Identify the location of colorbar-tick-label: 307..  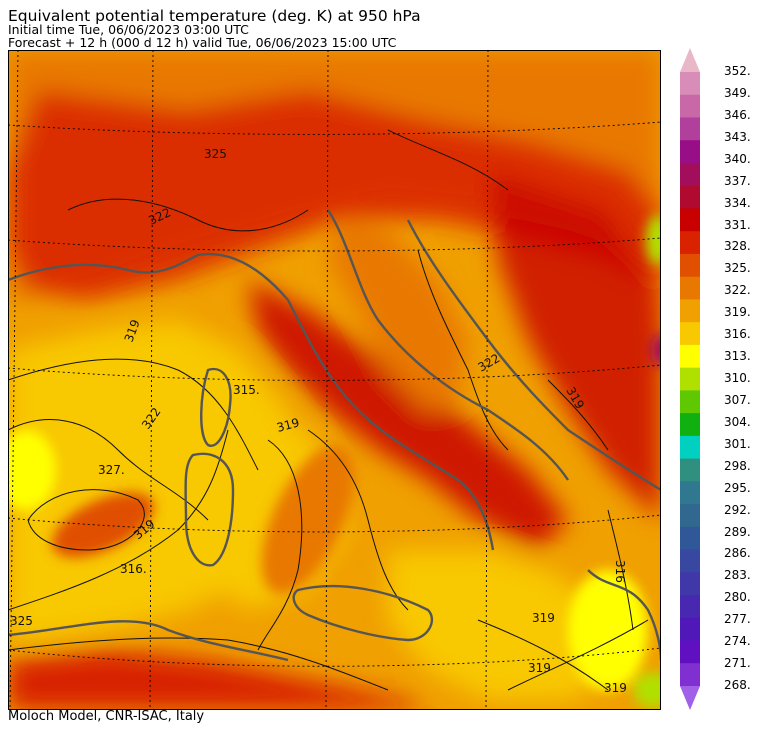
(737, 399).